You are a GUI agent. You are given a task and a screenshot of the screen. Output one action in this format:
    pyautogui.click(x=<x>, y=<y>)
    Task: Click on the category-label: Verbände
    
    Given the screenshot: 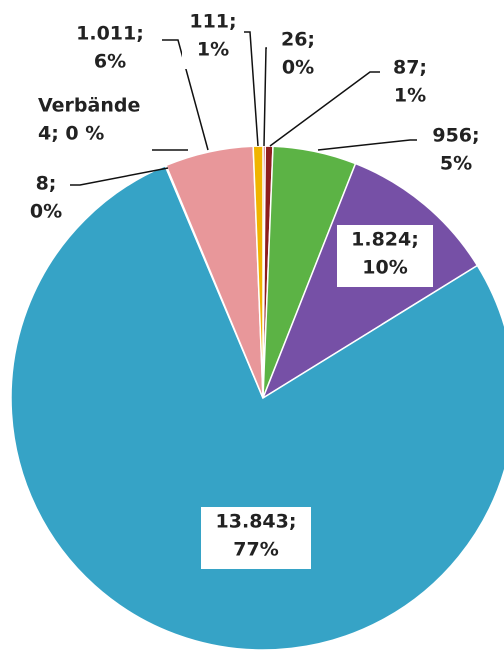 What is the action you would take?
    pyautogui.click(x=89, y=106)
    